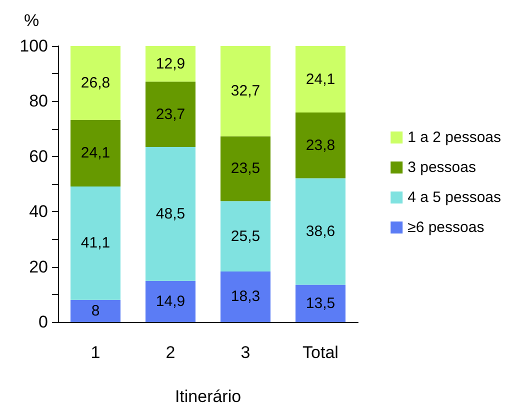 The width and height of the screenshot is (508, 410). What do you see at coordinates (245, 352) in the screenshot?
I see `x-tick-label: 3` at bounding box center [245, 352].